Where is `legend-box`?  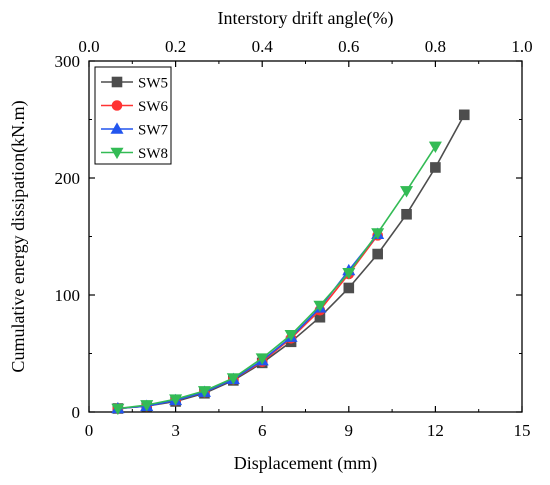 legend-box is located at coordinates (133, 115).